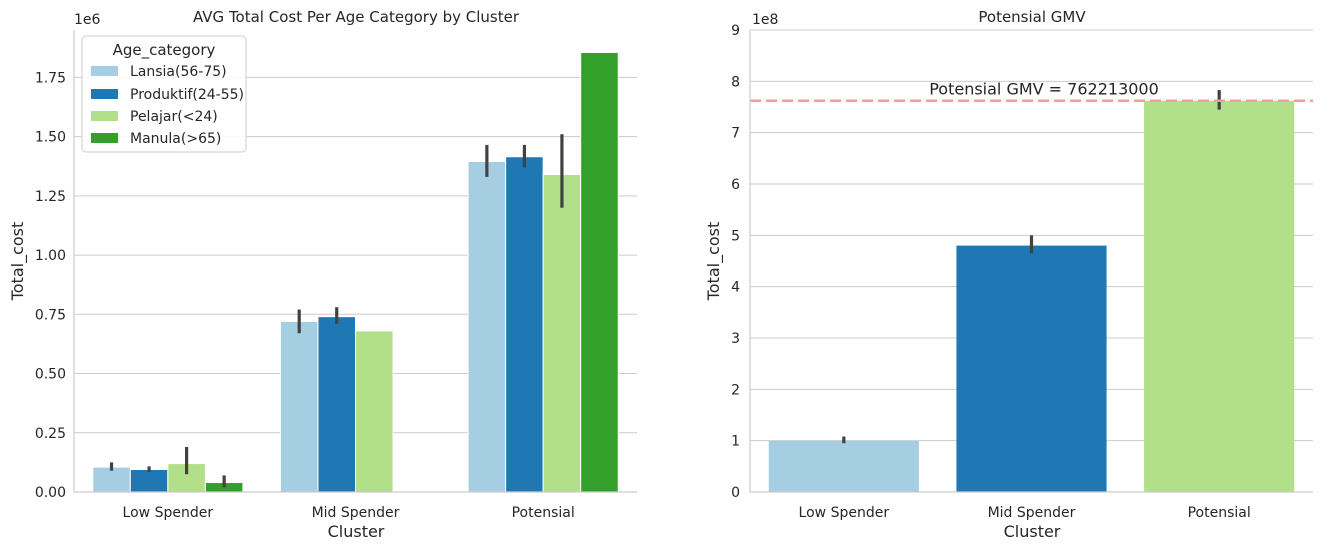  I want to click on left-y-tick-label: 0.75, so click(50, 315).